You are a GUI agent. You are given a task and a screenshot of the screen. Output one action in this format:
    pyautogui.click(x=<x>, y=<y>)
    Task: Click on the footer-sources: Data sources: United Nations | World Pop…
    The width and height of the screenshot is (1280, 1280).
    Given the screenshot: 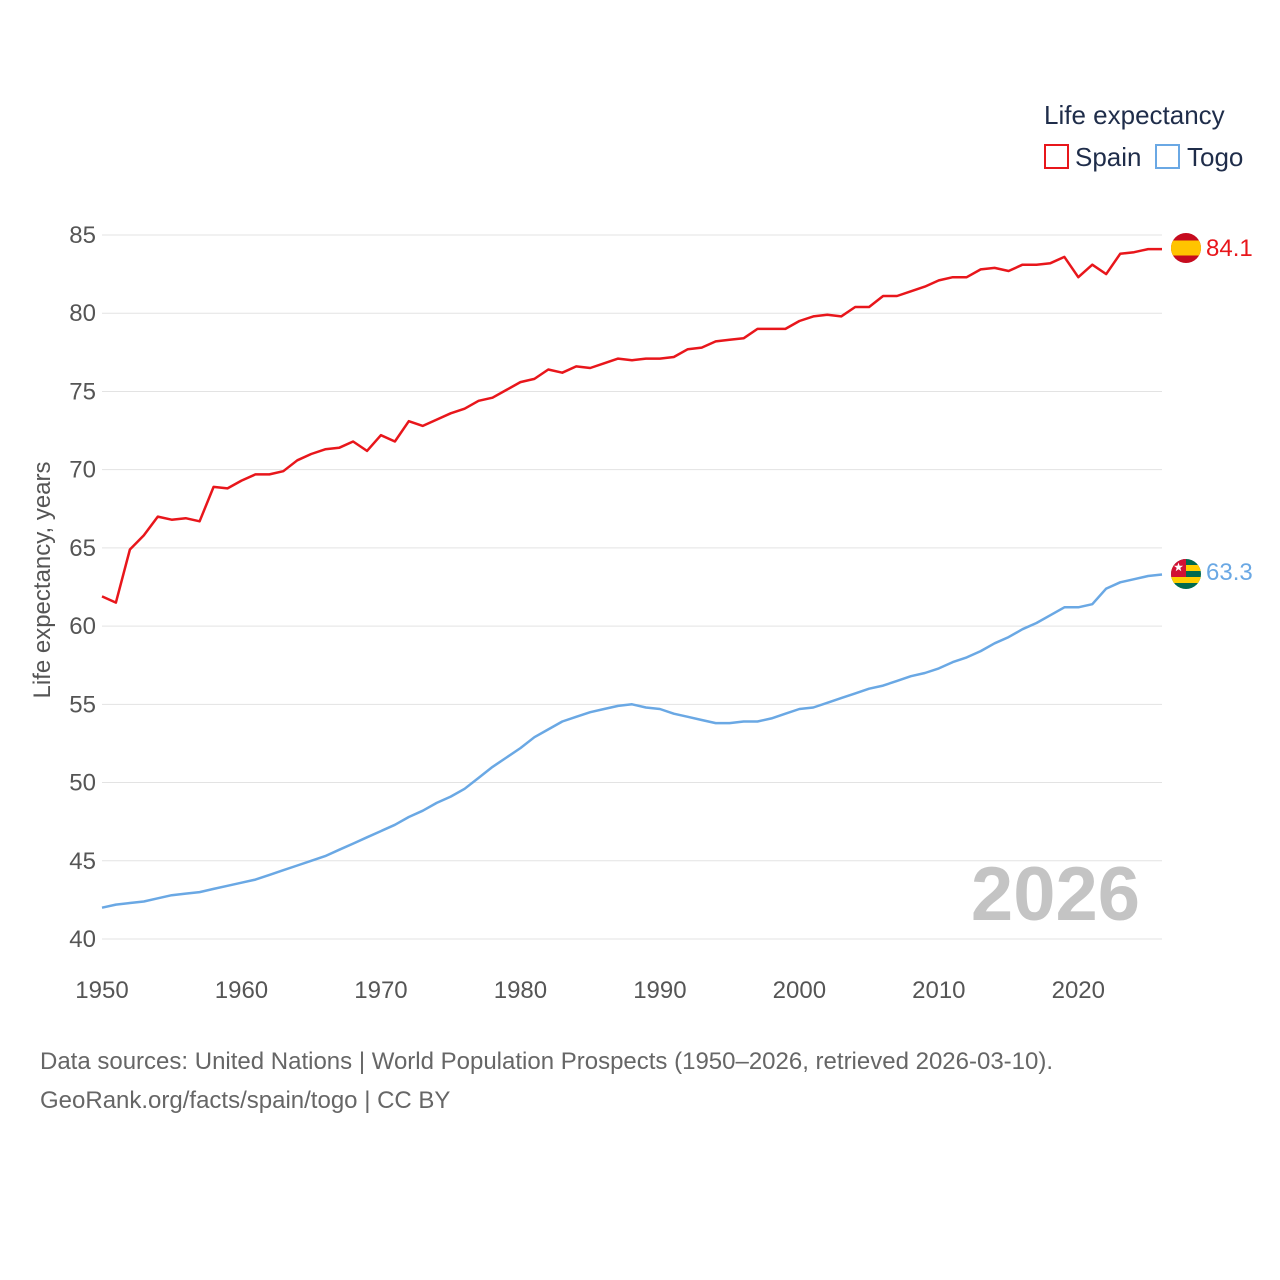 What is the action you would take?
    pyautogui.click(x=547, y=1061)
    